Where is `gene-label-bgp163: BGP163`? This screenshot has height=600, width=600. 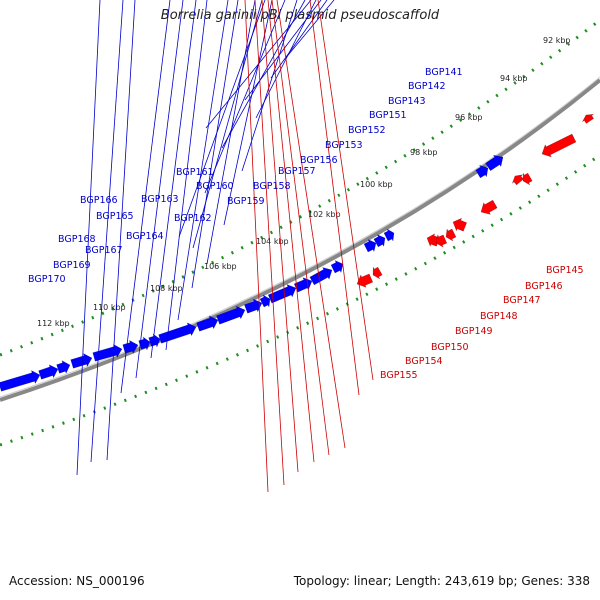
gene-label-bgp163: BGP163 is located at coordinates (160, 199).